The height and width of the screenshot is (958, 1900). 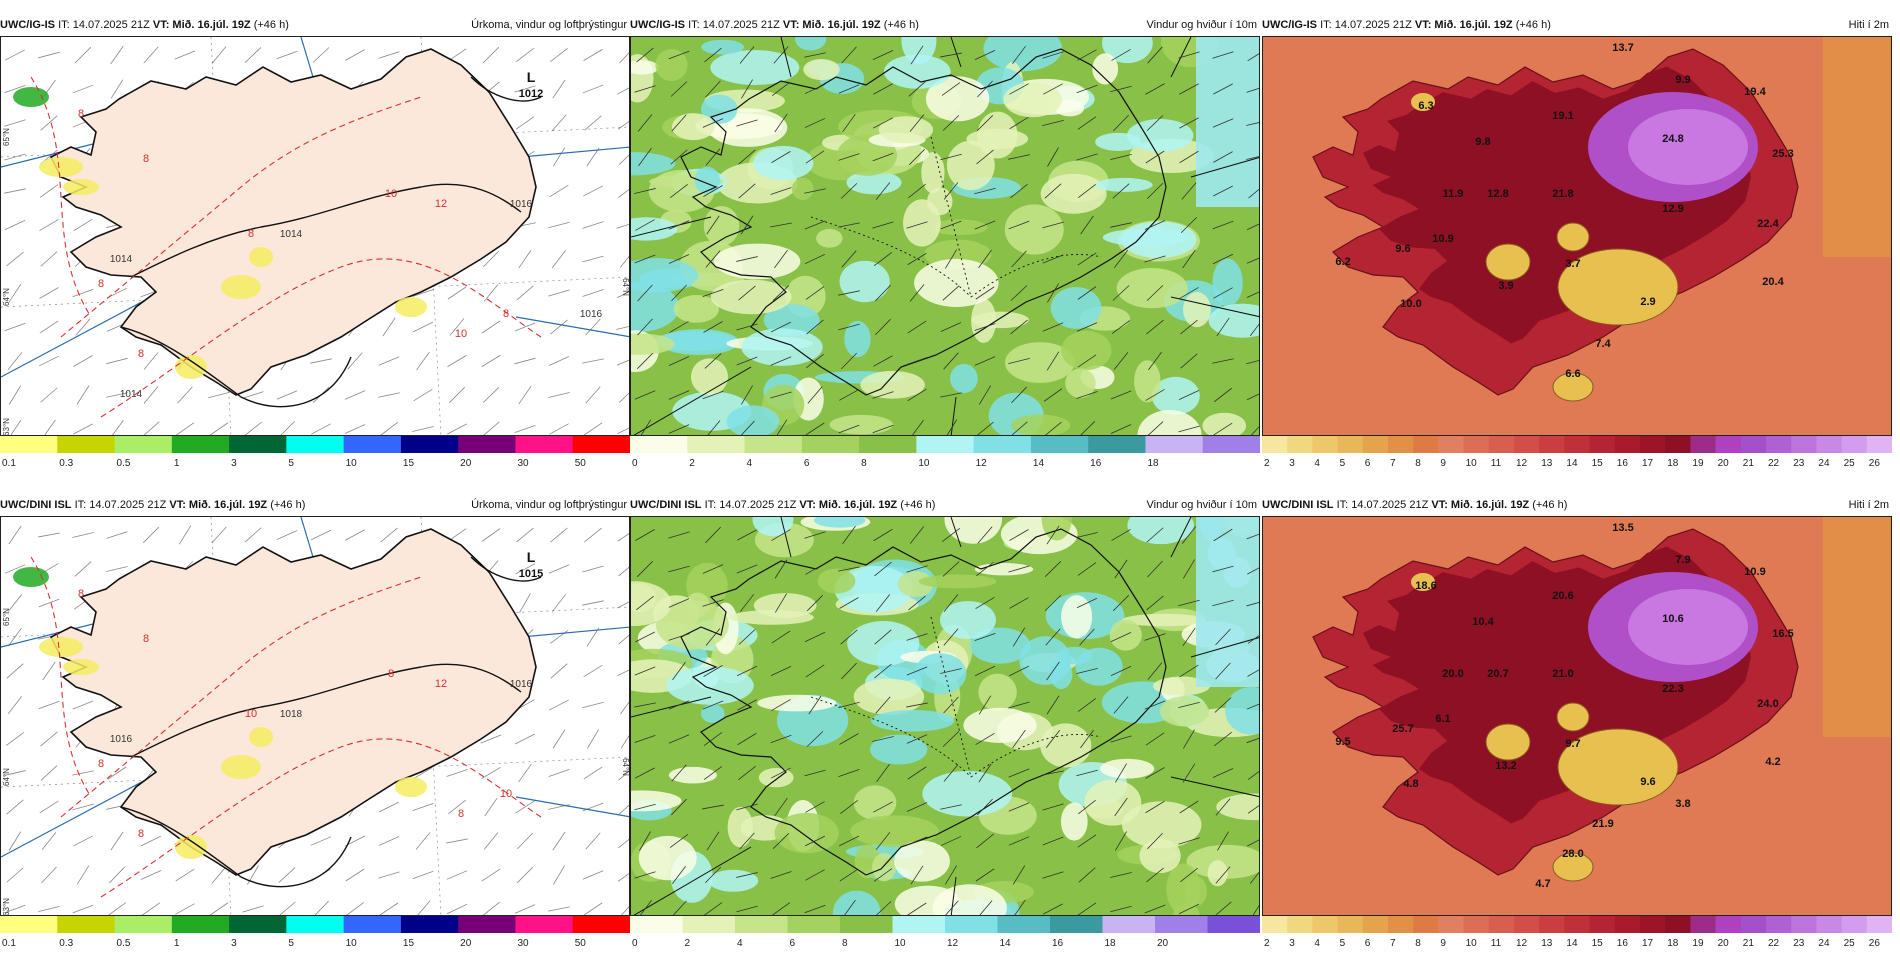 I want to click on temperature-value: 6.6, so click(x=1572, y=374).